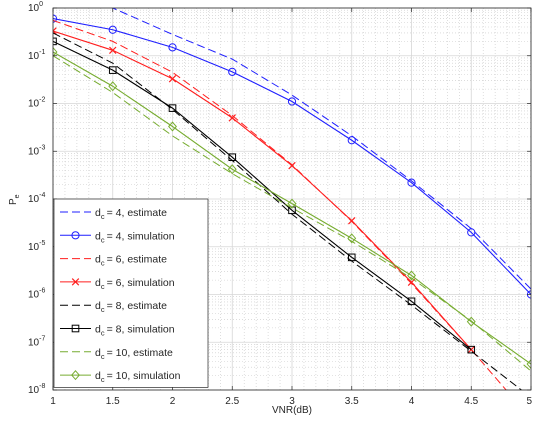  I want to click on legend-label: dc = 10, estimate, so click(134, 354).